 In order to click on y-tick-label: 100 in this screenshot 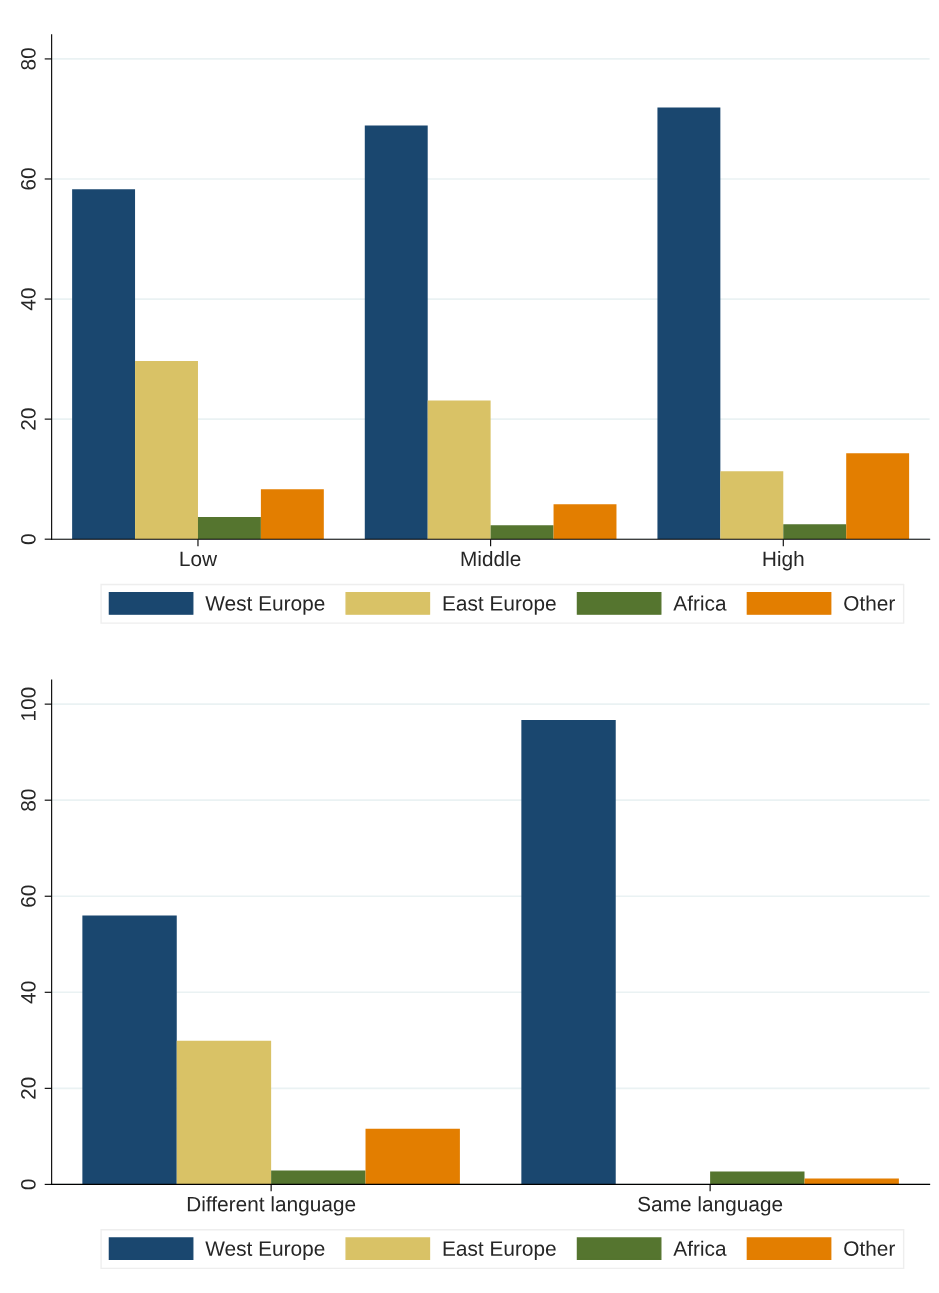, I will do `click(28, 703)`.